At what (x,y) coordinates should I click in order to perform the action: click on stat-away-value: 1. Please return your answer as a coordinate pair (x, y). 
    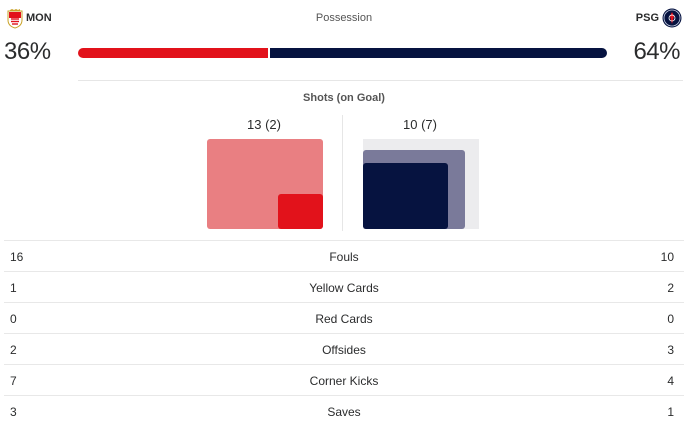
    Looking at the image, I should click on (670, 412).